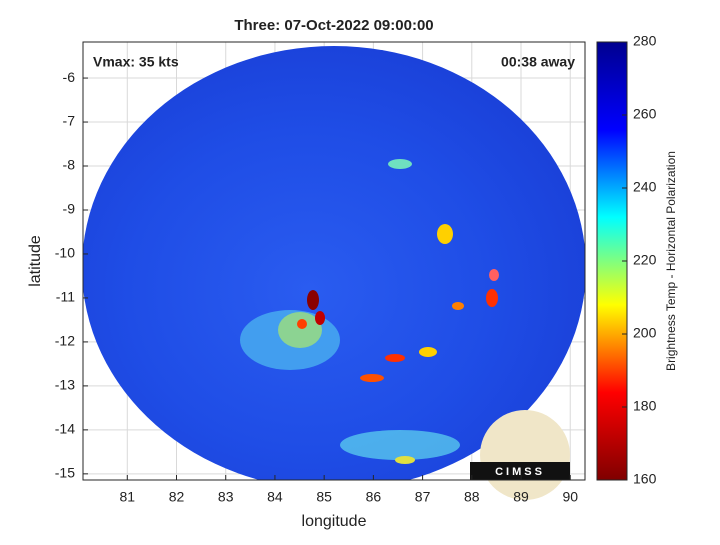 The image size is (720, 545). What do you see at coordinates (177, 497) in the screenshot?
I see `x-tick-label: 82` at bounding box center [177, 497].